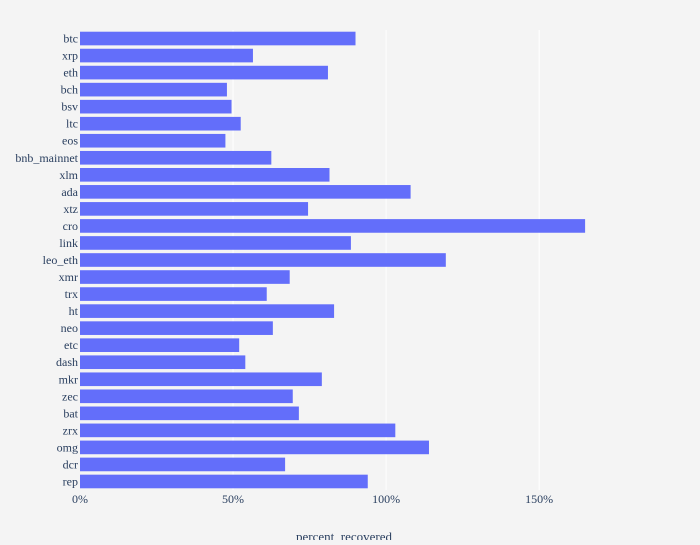 Image resolution: width=700 pixels, height=545 pixels. Describe the element at coordinates (176, 157) in the screenshot. I see `bar-bnb_mainnet` at that location.